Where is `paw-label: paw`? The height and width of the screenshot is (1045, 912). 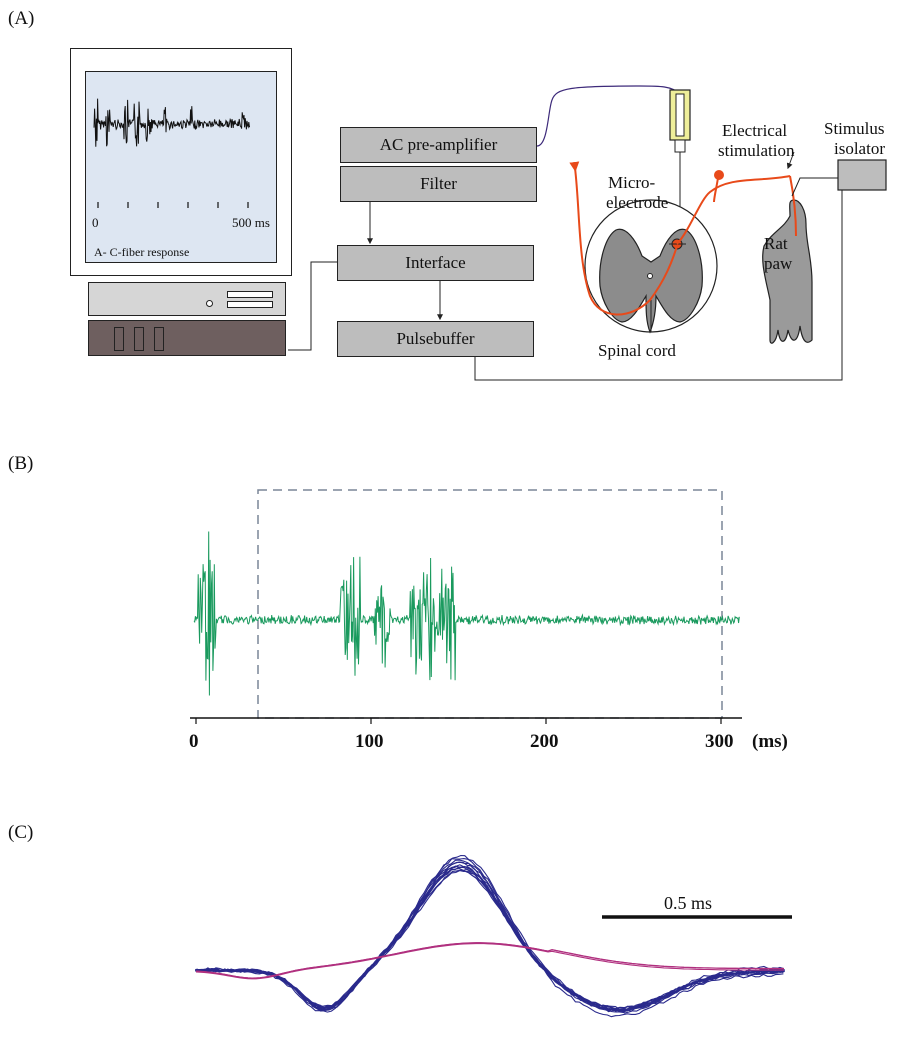 paw-label: paw is located at coordinates (778, 263).